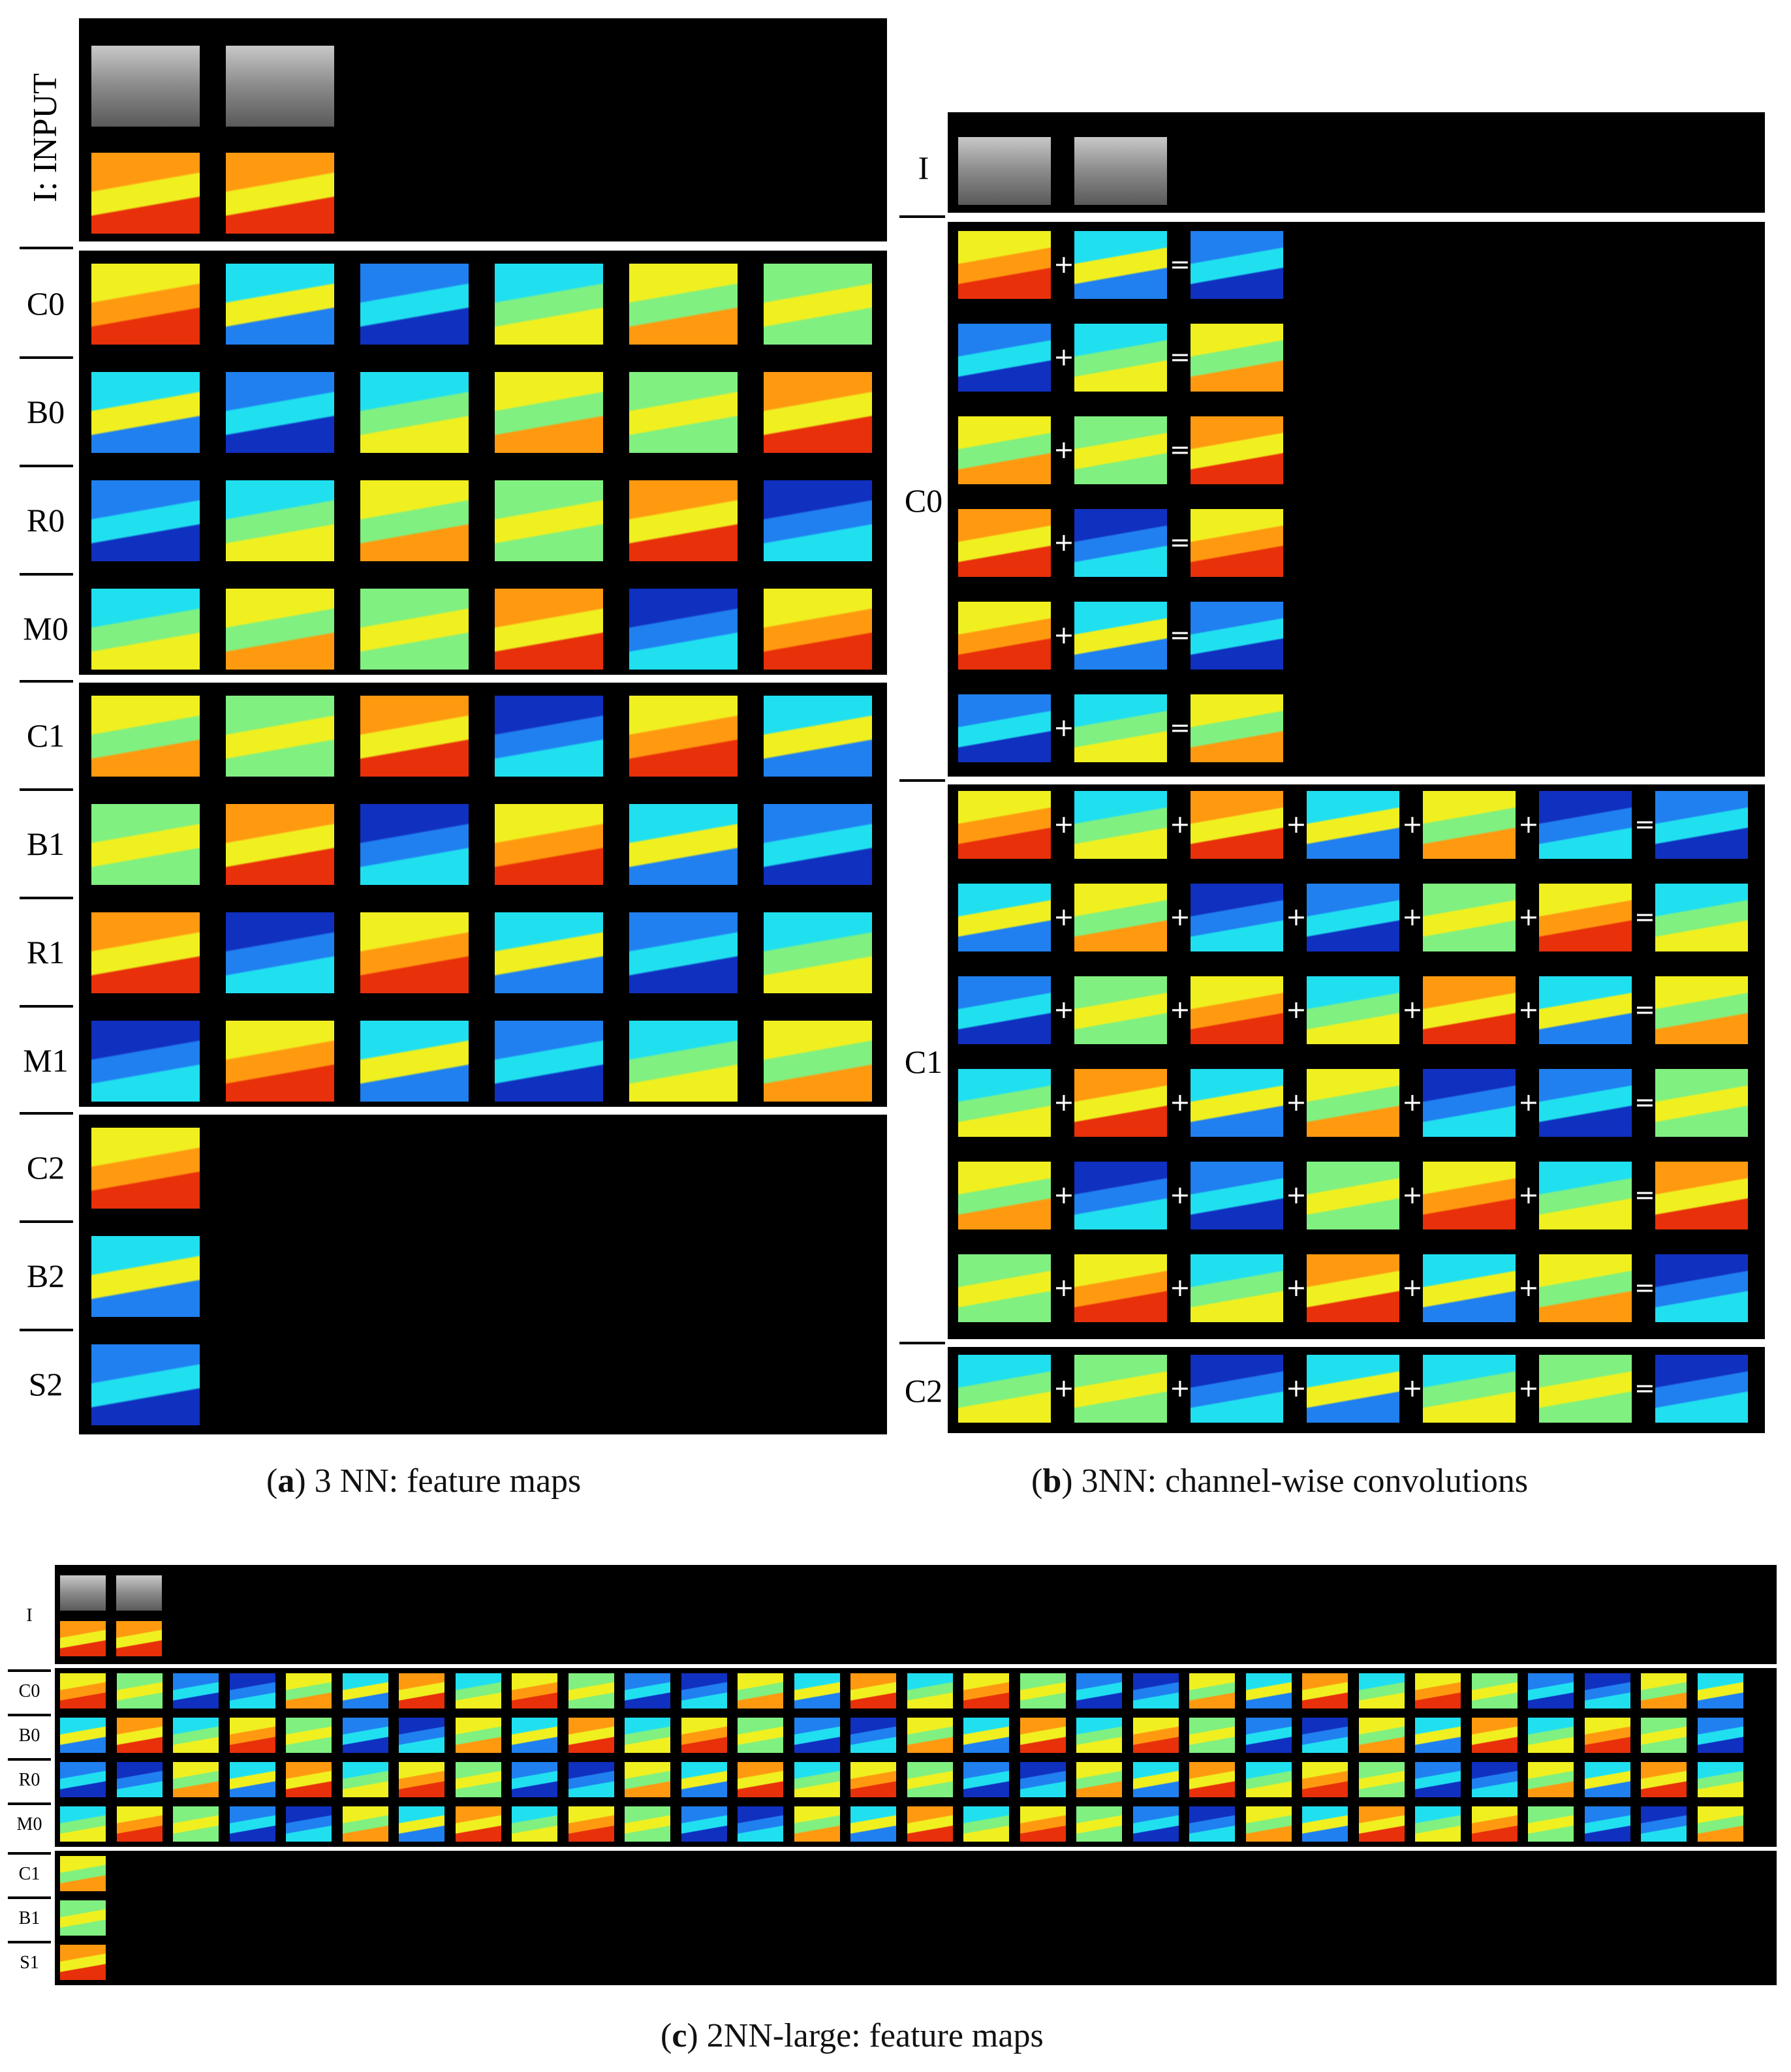 Image resolution: width=1791 pixels, height=2072 pixels. I want to click on caption-b: (b) 3NN: channel-wise convolutions, so click(1280, 1481).